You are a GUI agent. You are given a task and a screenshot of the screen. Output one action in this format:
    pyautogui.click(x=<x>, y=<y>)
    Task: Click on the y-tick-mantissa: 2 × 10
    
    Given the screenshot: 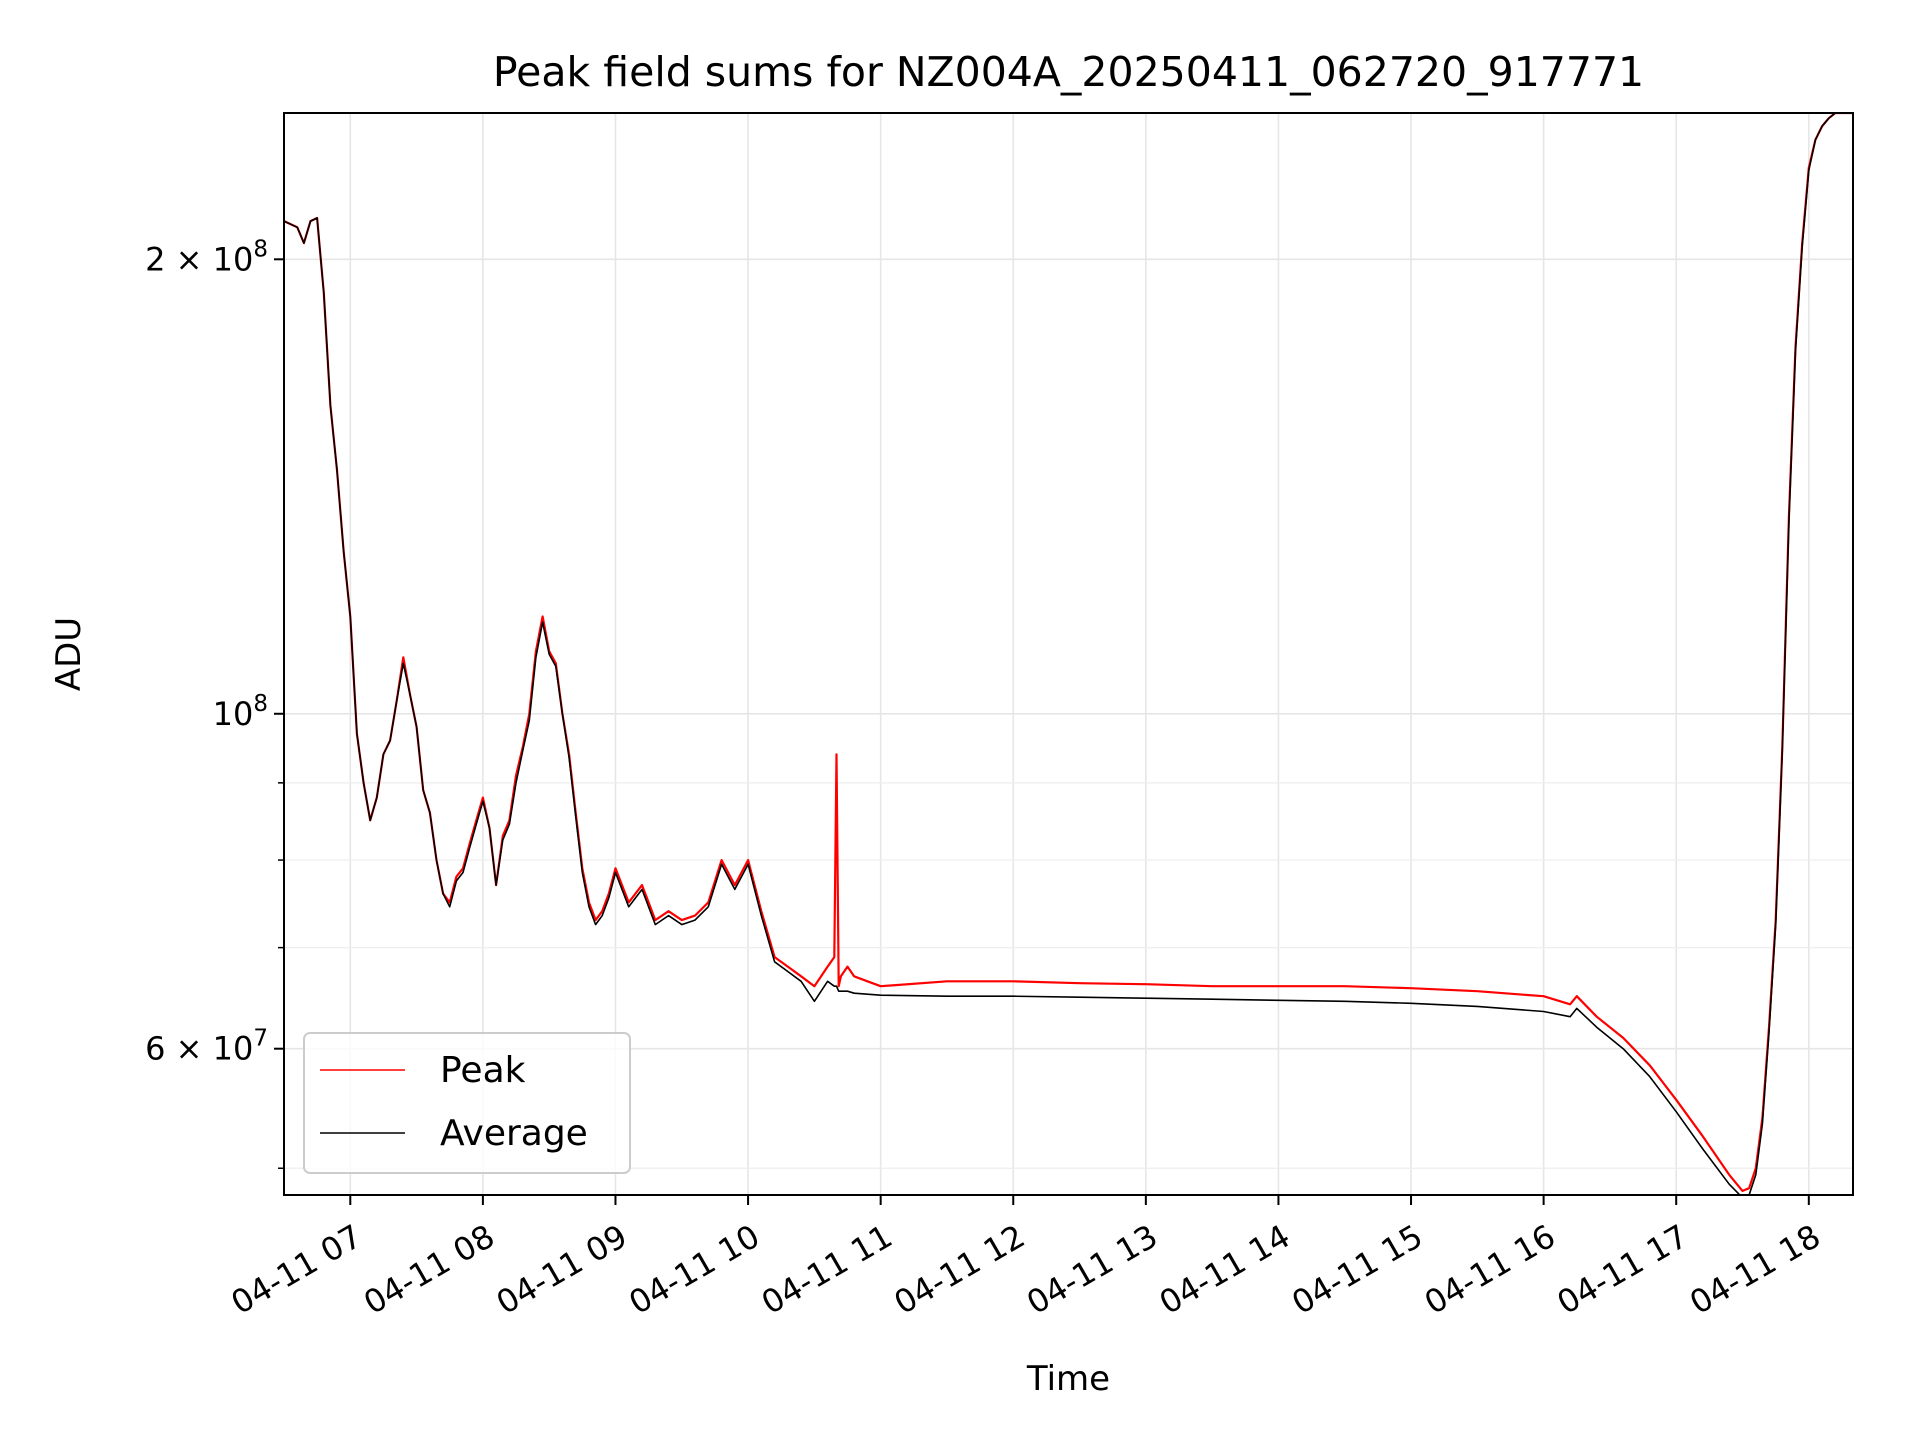 What is the action you would take?
    pyautogui.click(x=199, y=259)
    